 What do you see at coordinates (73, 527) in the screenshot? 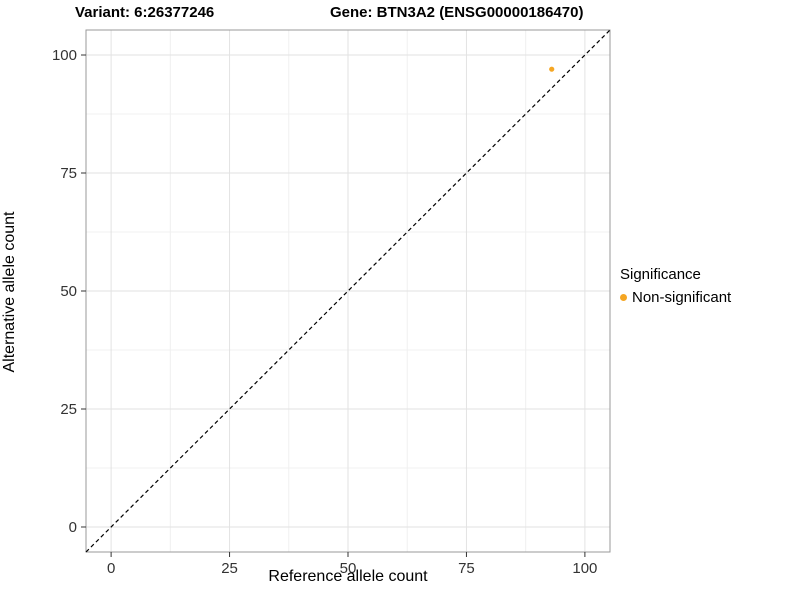
I see `y-tick-label: 0` at bounding box center [73, 527].